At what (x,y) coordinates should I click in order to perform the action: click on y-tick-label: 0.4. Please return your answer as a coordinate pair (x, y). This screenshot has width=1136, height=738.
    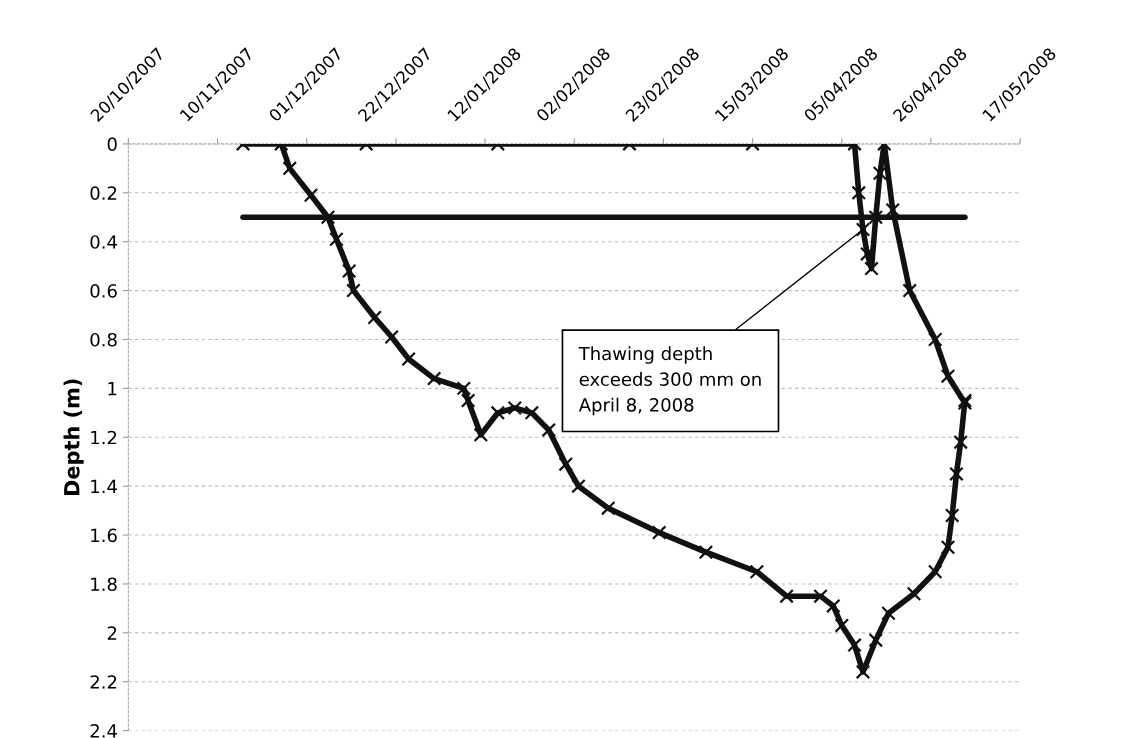
    Looking at the image, I should click on (103, 242).